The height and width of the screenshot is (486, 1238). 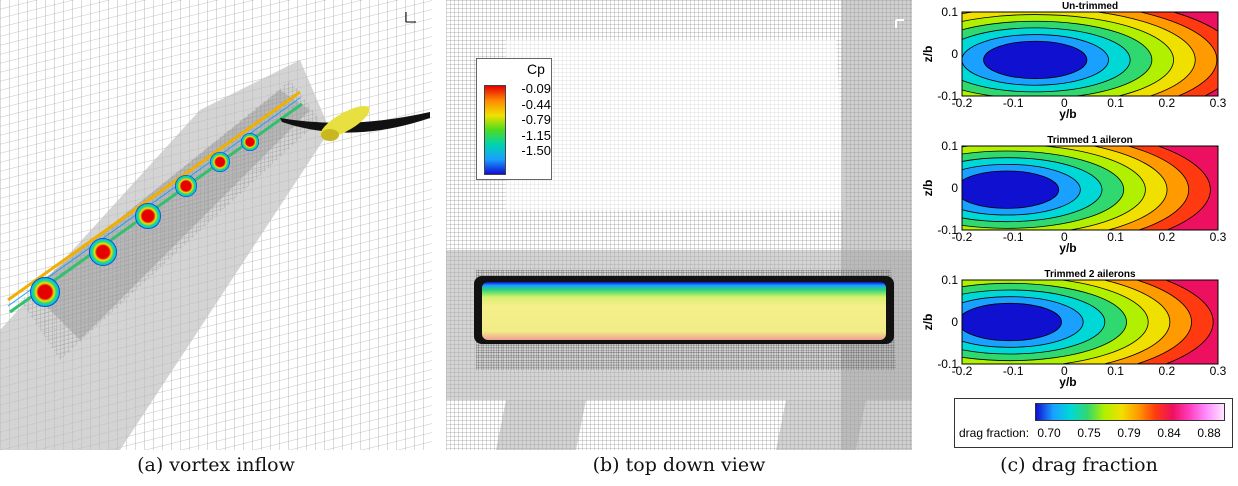 What do you see at coordinates (1169, 433) in the screenshot?
I see `drag-fraction-tick-label: 0.84` at bounding box center [1169, 433].